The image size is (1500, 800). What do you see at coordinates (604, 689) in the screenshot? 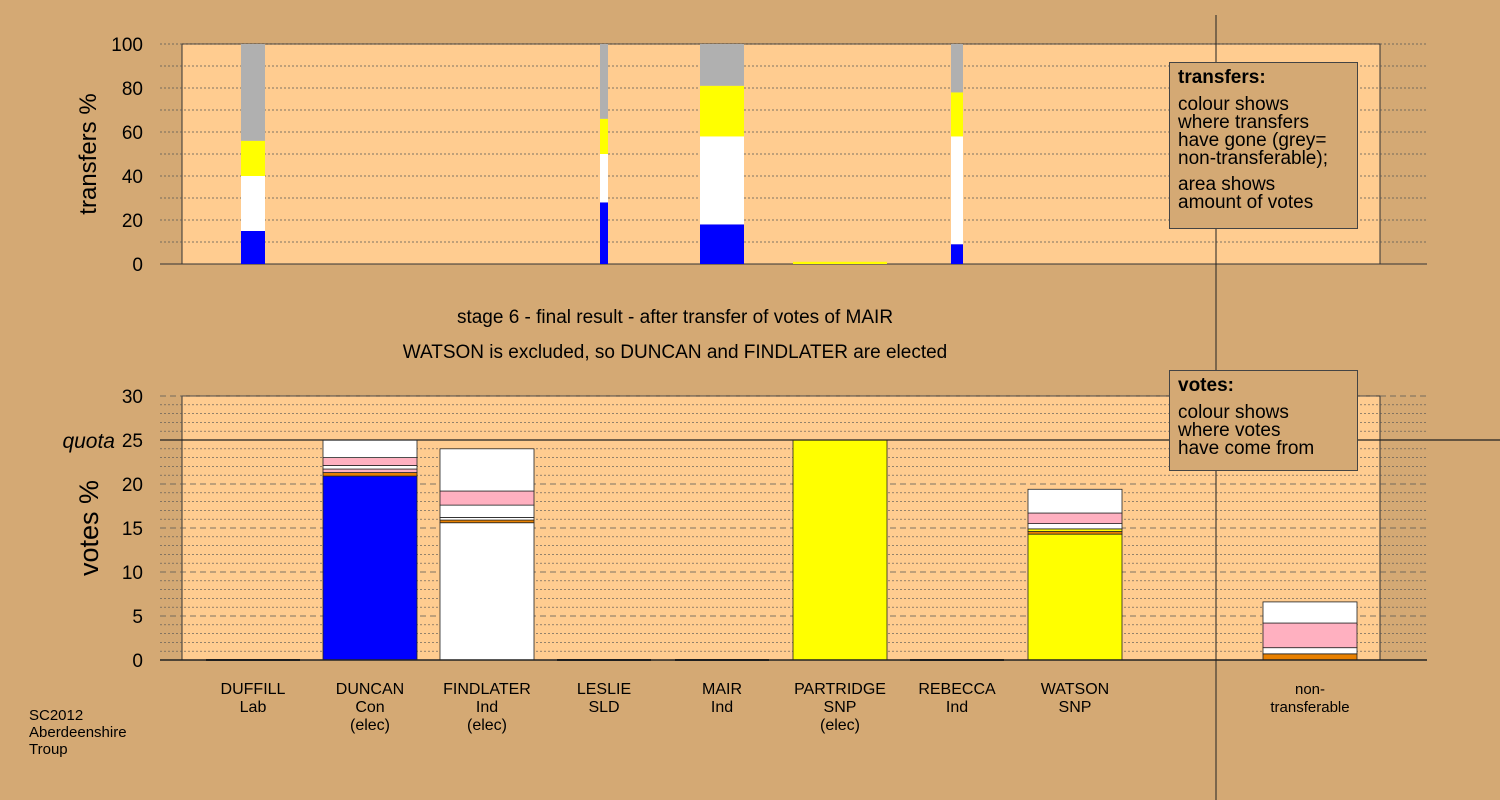
I see `x-tick-label: LESLIE` at bounding box center [604, 689].